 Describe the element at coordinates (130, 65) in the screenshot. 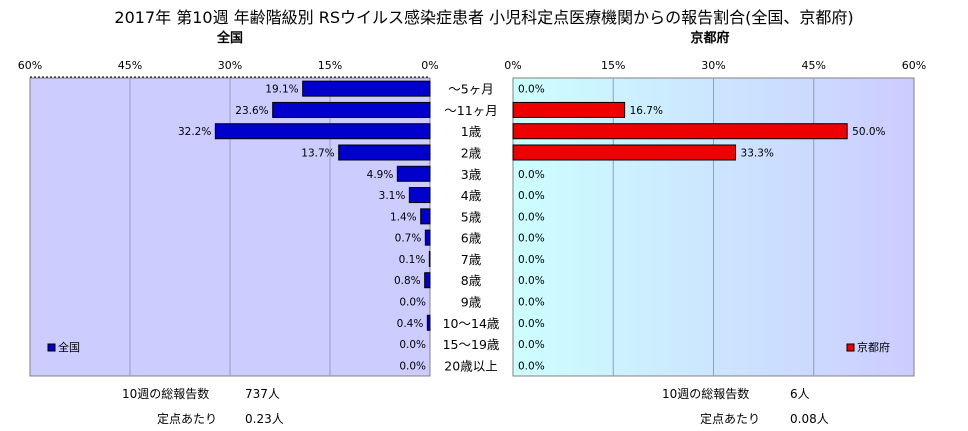

I see `national-tick-label: 45%` at that location.